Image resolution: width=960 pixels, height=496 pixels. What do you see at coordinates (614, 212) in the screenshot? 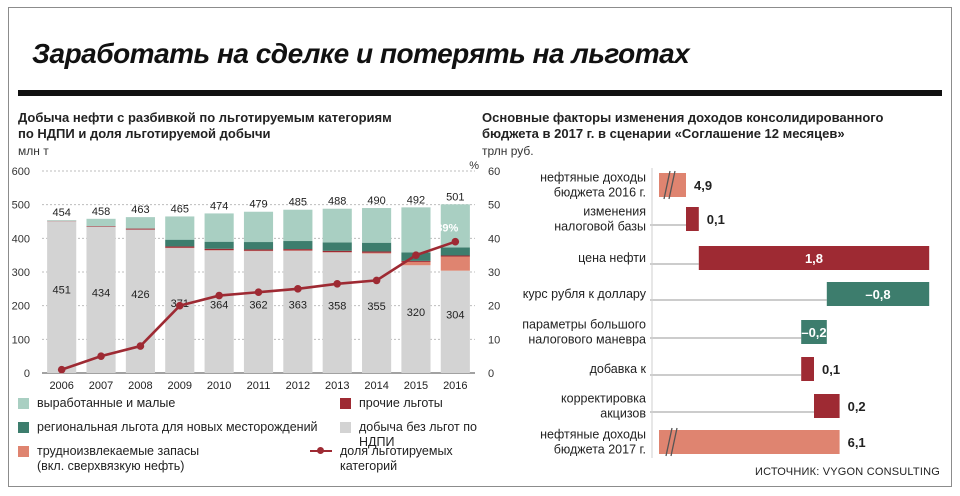
I see `waterfall-category-label: изменения` at bounding box center [614, 212].